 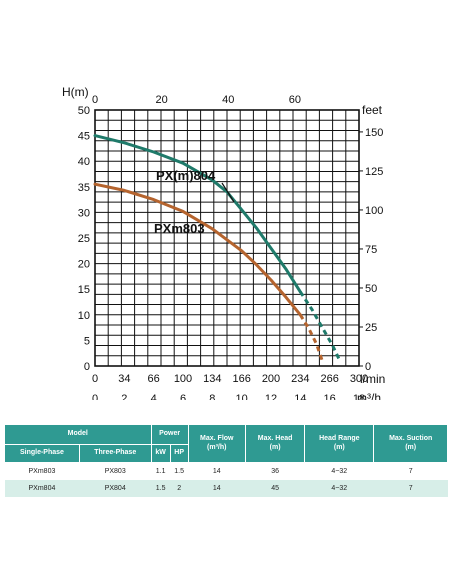 I want to click on header-power: Power, so click(x=169, y=435).